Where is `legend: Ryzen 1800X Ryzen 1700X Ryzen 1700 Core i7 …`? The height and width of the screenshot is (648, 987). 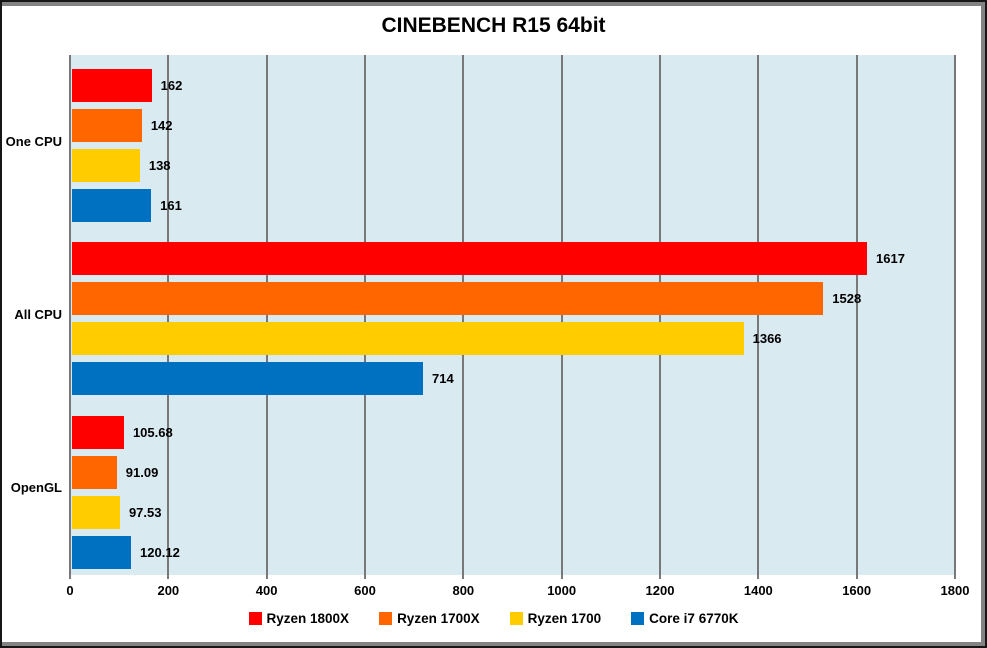
legend: Ryzen 1800X Ryzen 1700X Ryzen 1700 Core i7 … is located at coordinates (493, 618).